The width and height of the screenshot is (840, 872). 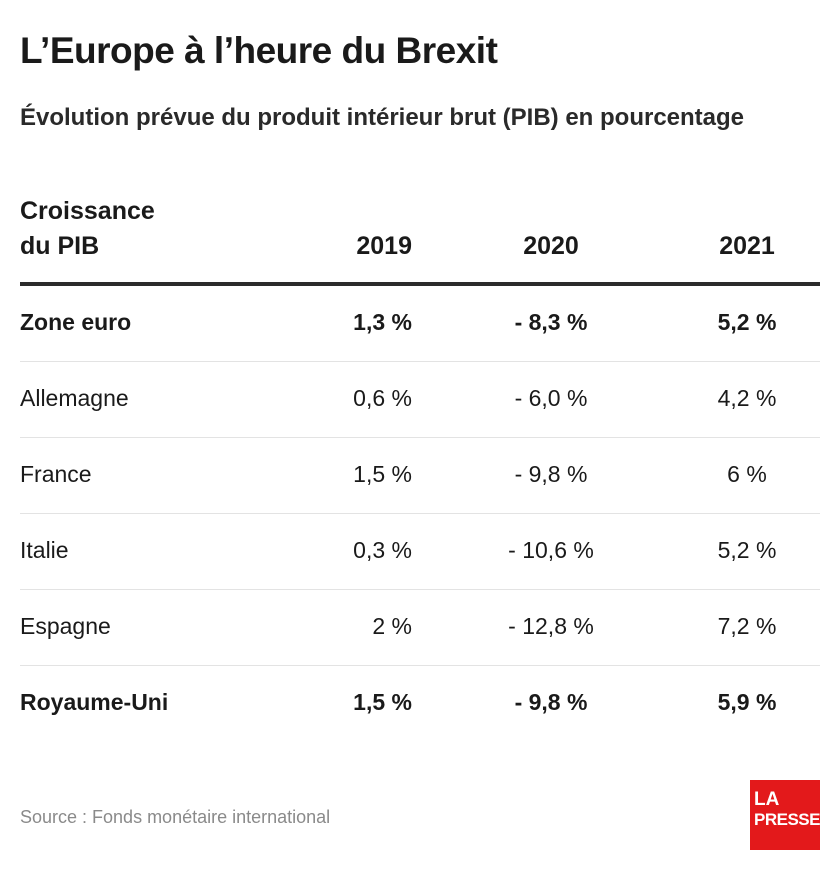 I want to click on cell-2020: - 8,3 %, so click(x=551, y=322).